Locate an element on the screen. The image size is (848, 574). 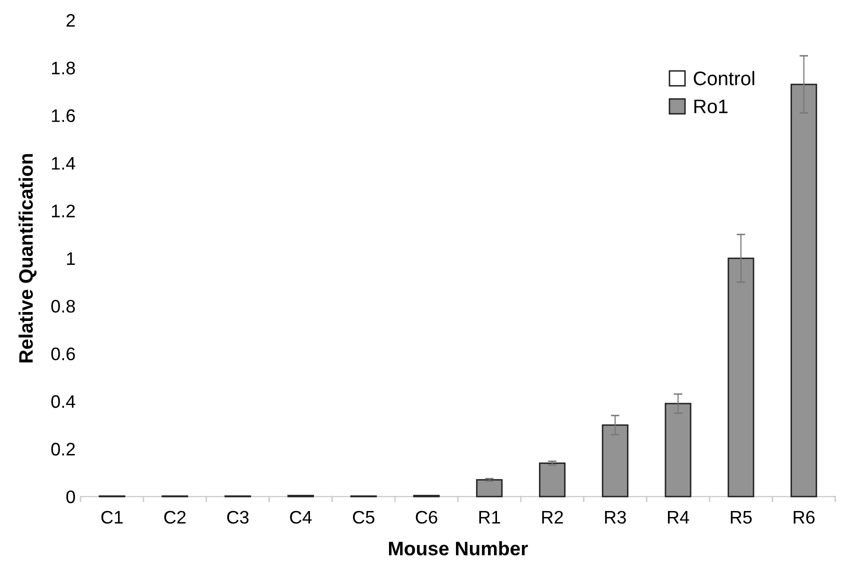
x-tick-label: C1 is located at coordinates (112, 517).